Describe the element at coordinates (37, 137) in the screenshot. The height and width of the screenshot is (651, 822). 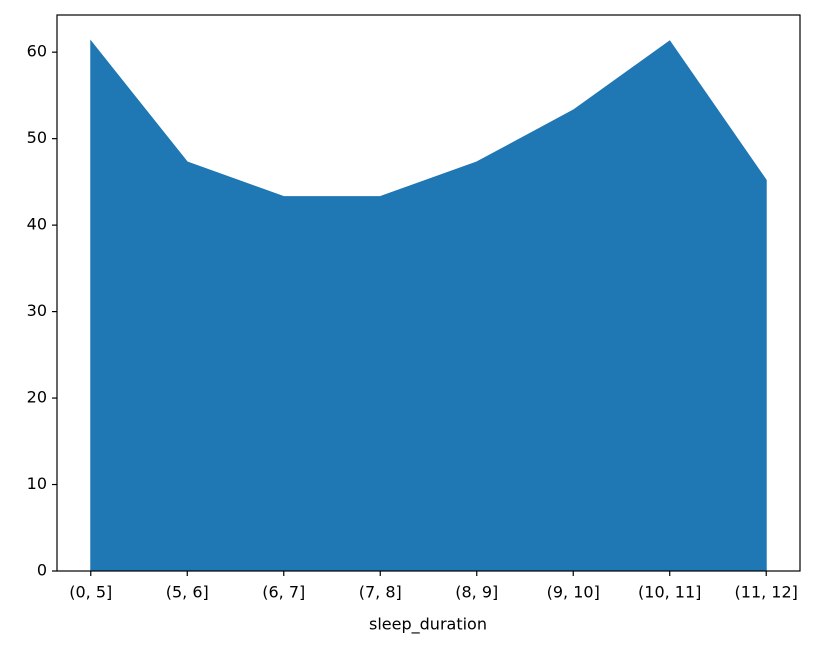
I see `y-tick-label: 50` at that location.